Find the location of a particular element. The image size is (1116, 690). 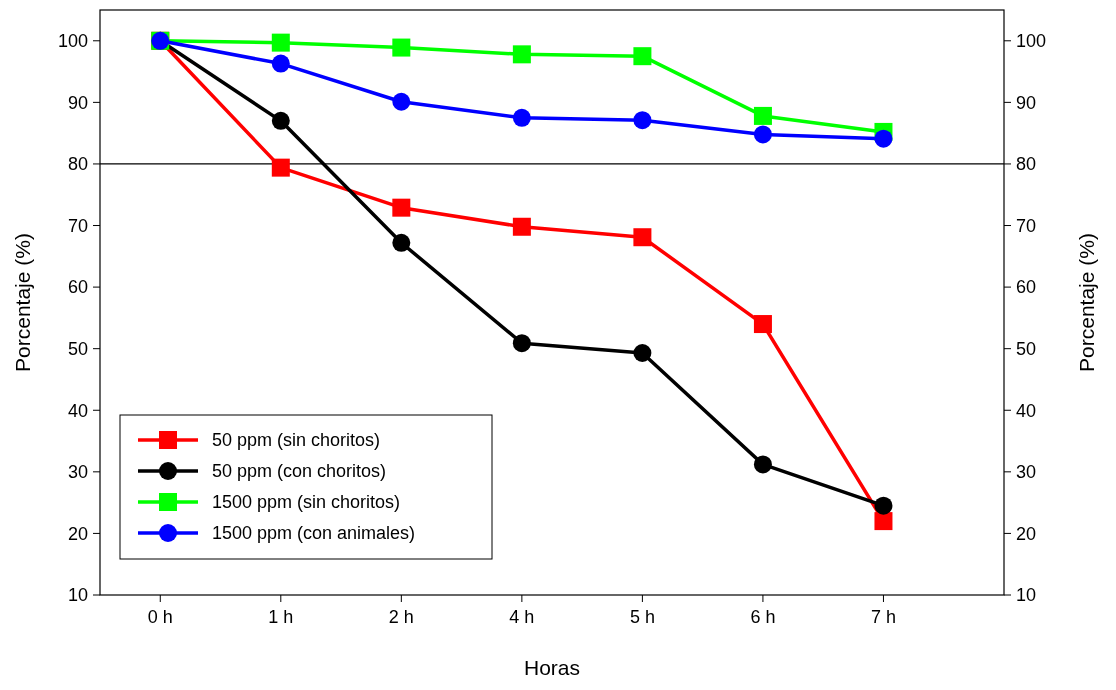

legend-label: 50 ppm (sin choritos) is located at coordinates (296, 440).